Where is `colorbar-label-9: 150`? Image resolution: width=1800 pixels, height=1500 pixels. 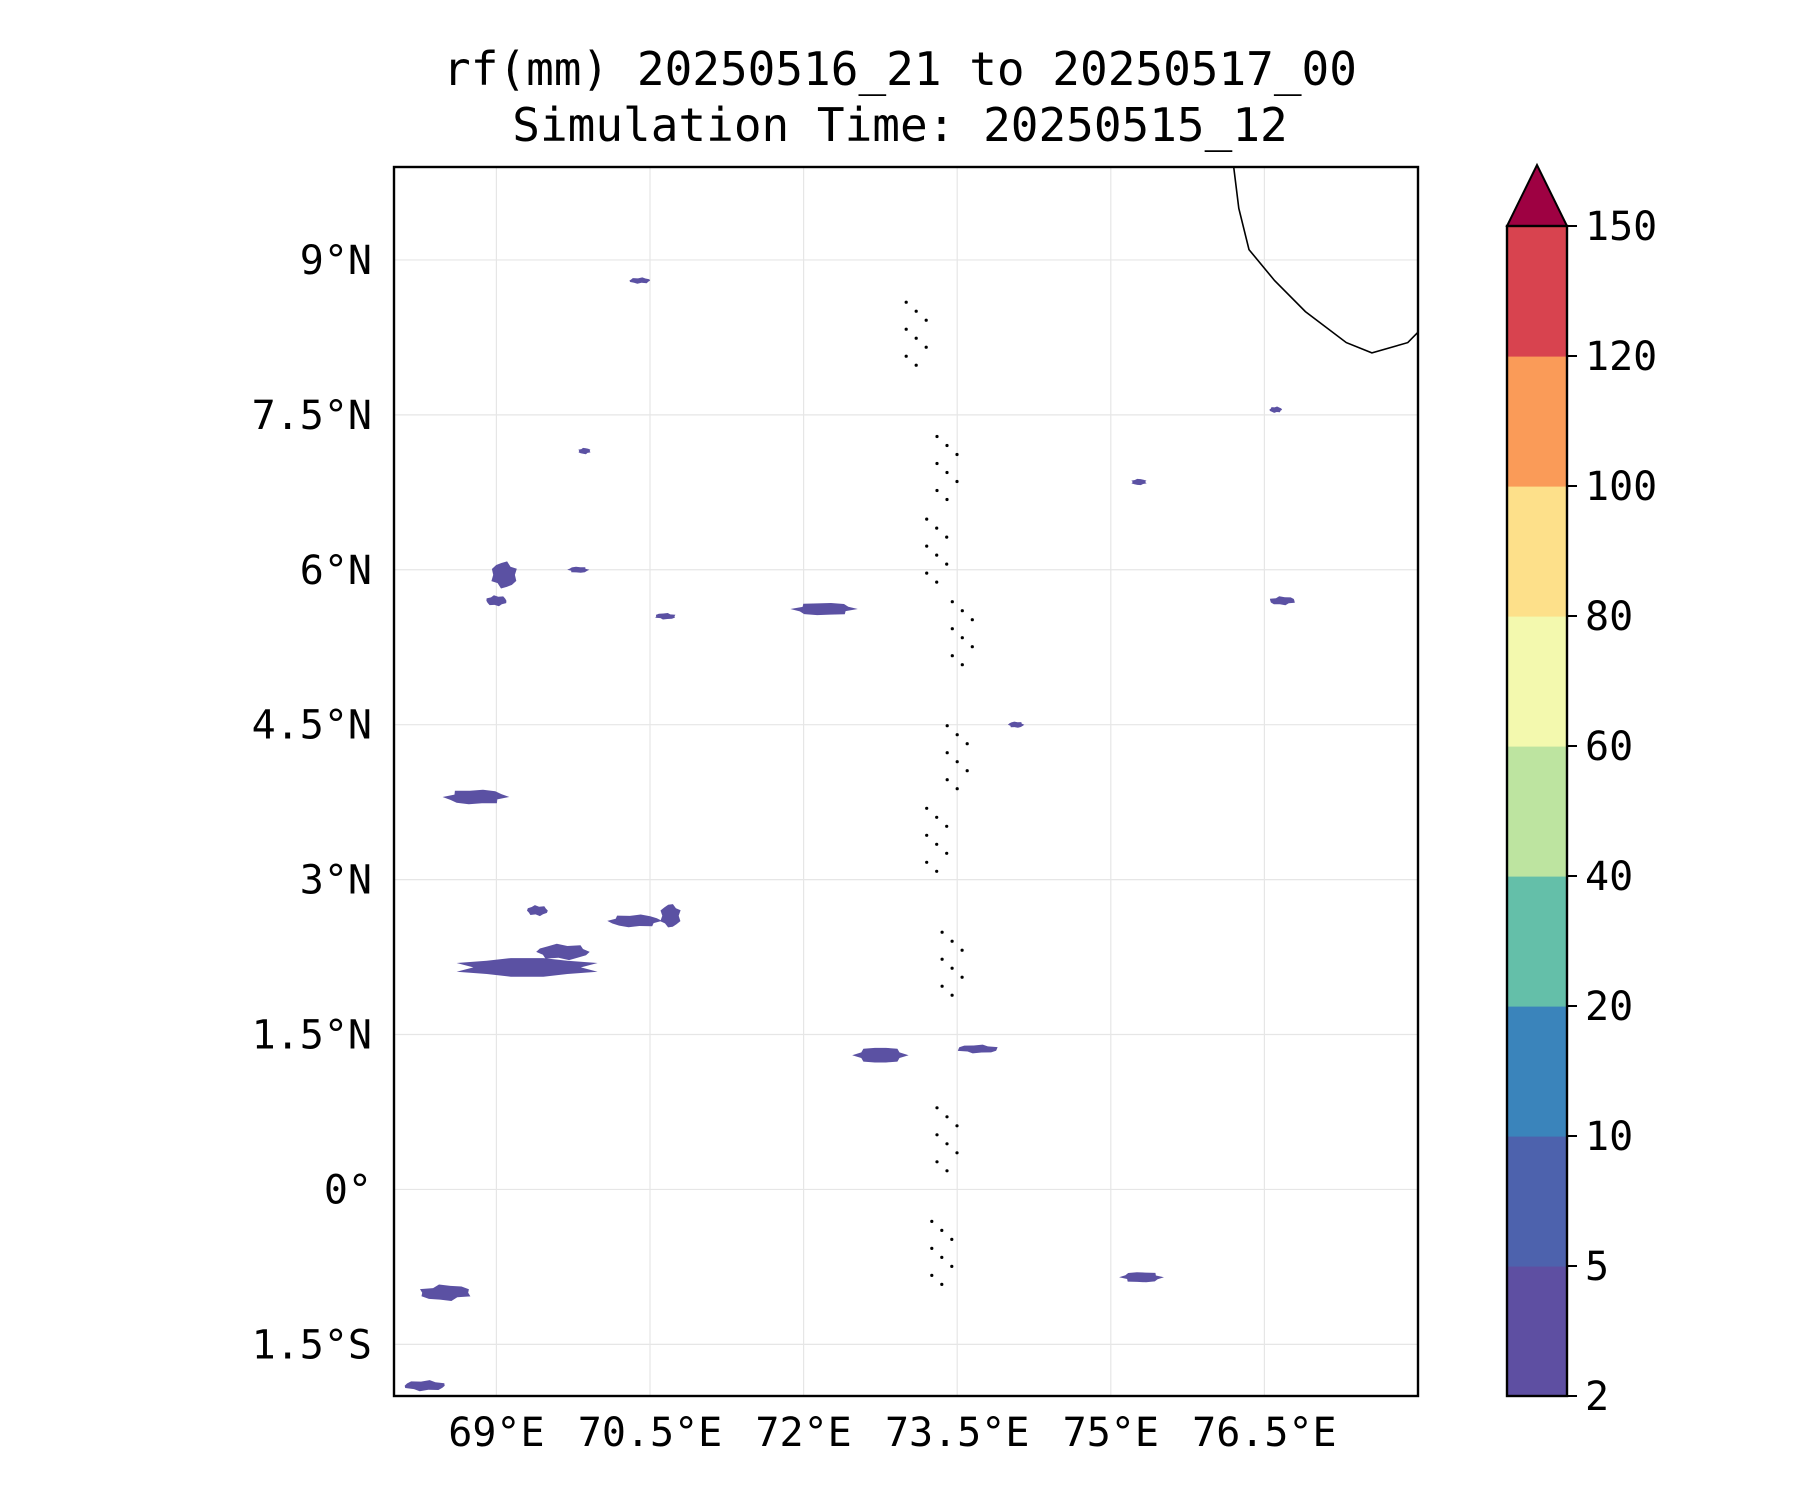 colorbar-label-9: 150 is located at coordinates (1621, 227).